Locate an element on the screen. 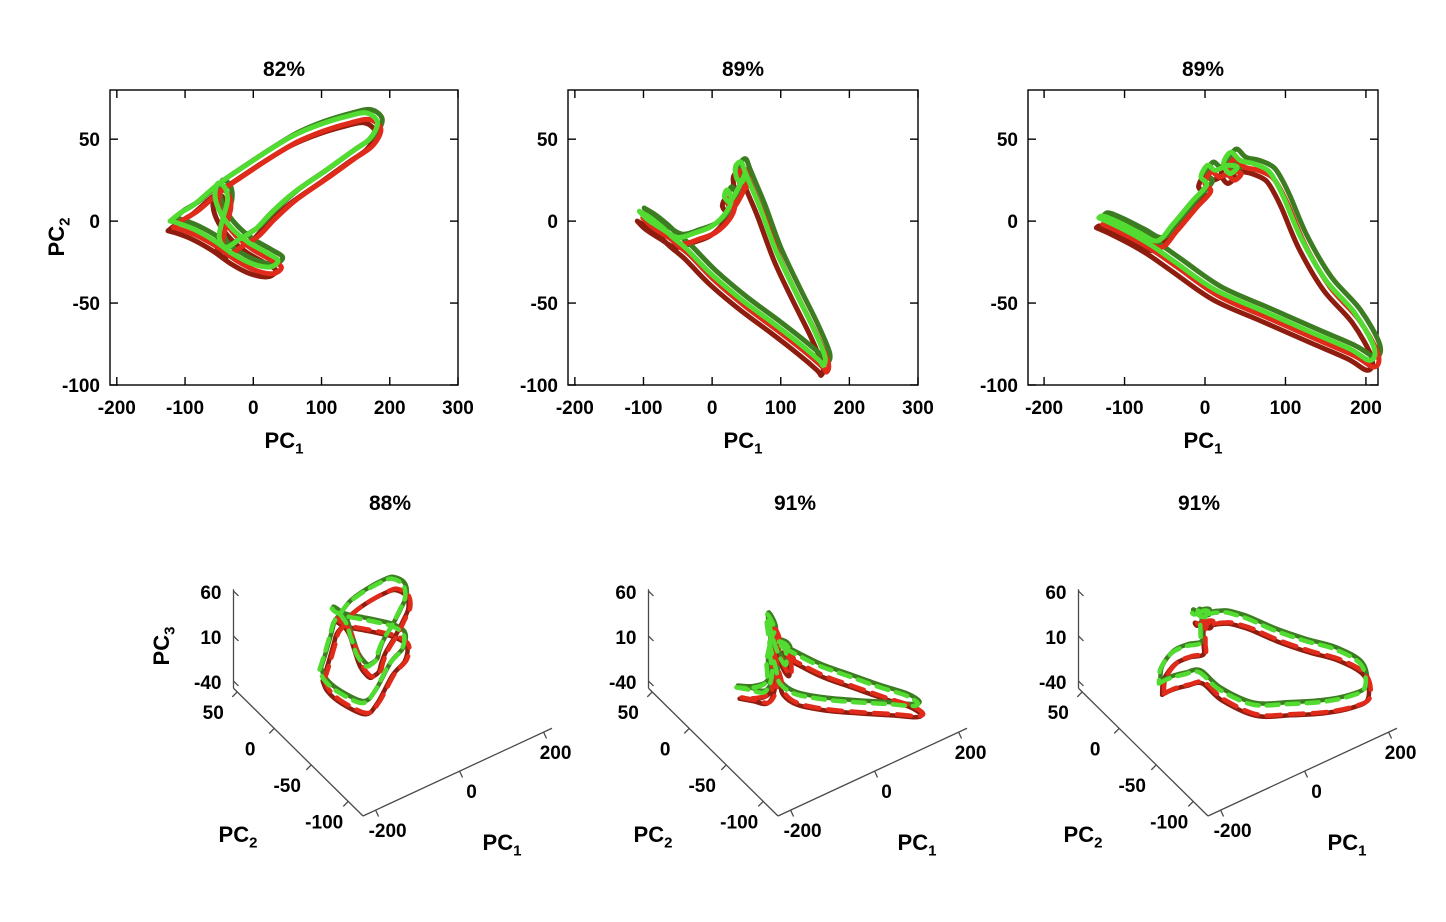  pc2-axis-line is located at coordinates (298, 752).